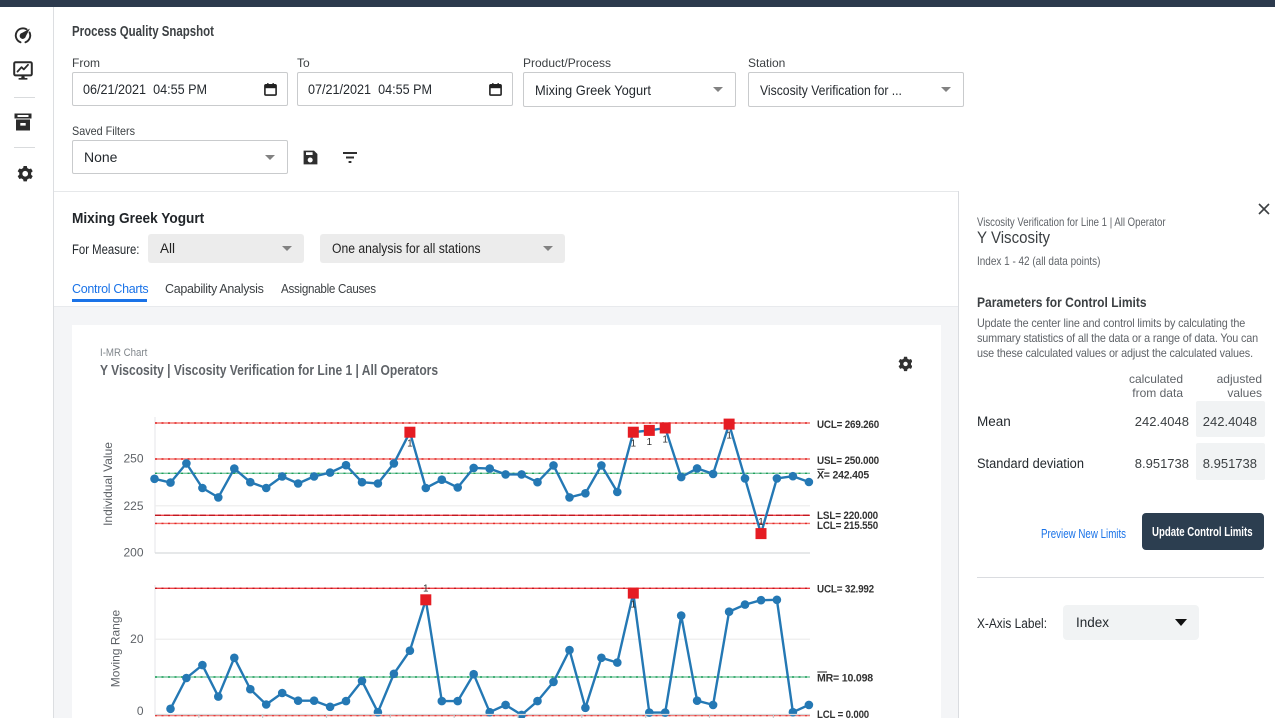 The image size is (1275, 718). What do you see at coordinates (133, 553) in the screenshot?
I see `svg-text: 200` at bounding box center [133, 553].